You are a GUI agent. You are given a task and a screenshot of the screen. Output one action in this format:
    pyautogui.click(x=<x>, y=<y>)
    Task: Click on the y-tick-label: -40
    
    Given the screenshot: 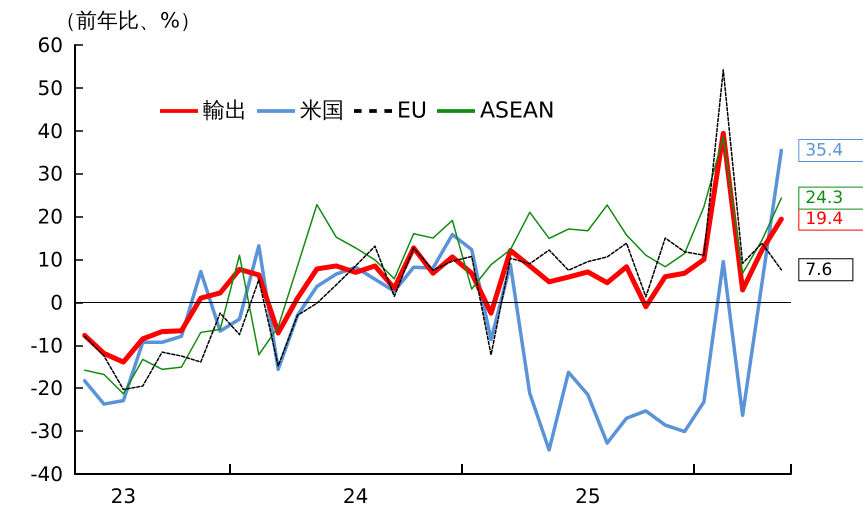 What is the action you would take?
    pyautogui.click(x=46, y=474)
    